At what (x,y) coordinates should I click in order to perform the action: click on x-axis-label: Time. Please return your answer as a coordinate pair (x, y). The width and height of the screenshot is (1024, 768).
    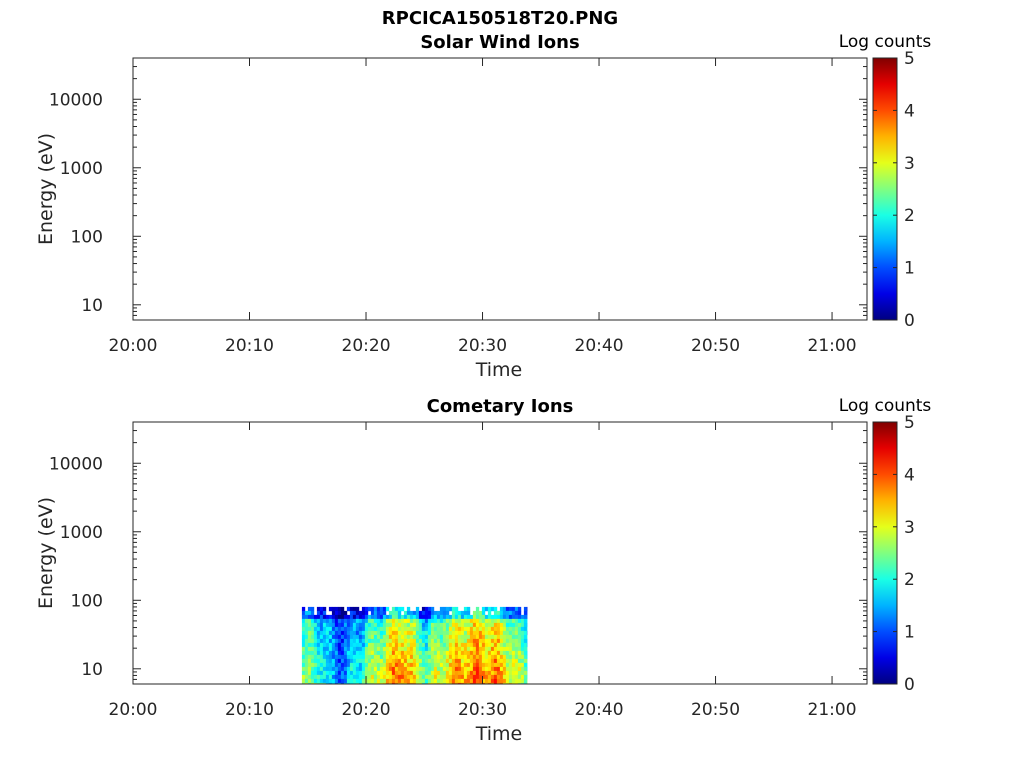
    Looking at the image, I should click on (499, 734).